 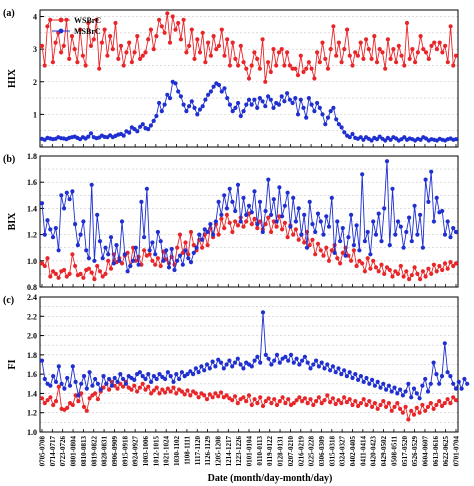 What do you see at coordinates (32, 156) in the screenshot?
I see `y-tick-label: 1.8` at bounding box center [32, 156].